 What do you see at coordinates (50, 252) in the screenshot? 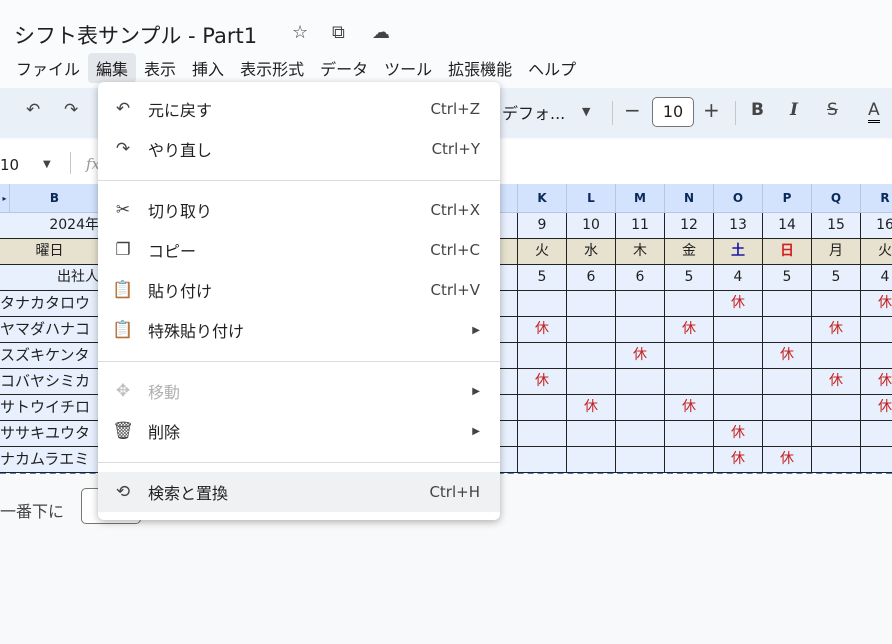
I see `cell-b-row-2: 曜日` at bounding box center [50, 252].